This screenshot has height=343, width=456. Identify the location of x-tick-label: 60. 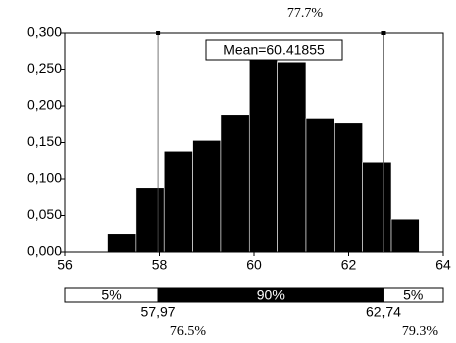
(254, 265).